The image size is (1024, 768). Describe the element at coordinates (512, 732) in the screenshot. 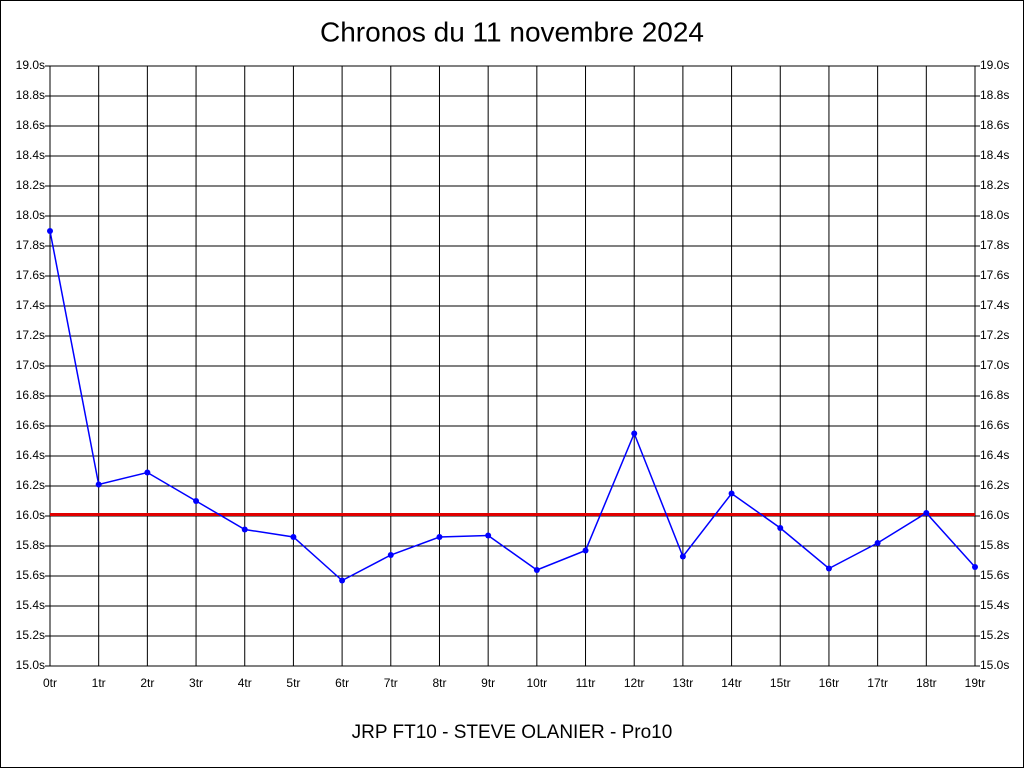

I see `chart-caption: JRP FT10 - STEVE OLANIER - Pro10` at that location.